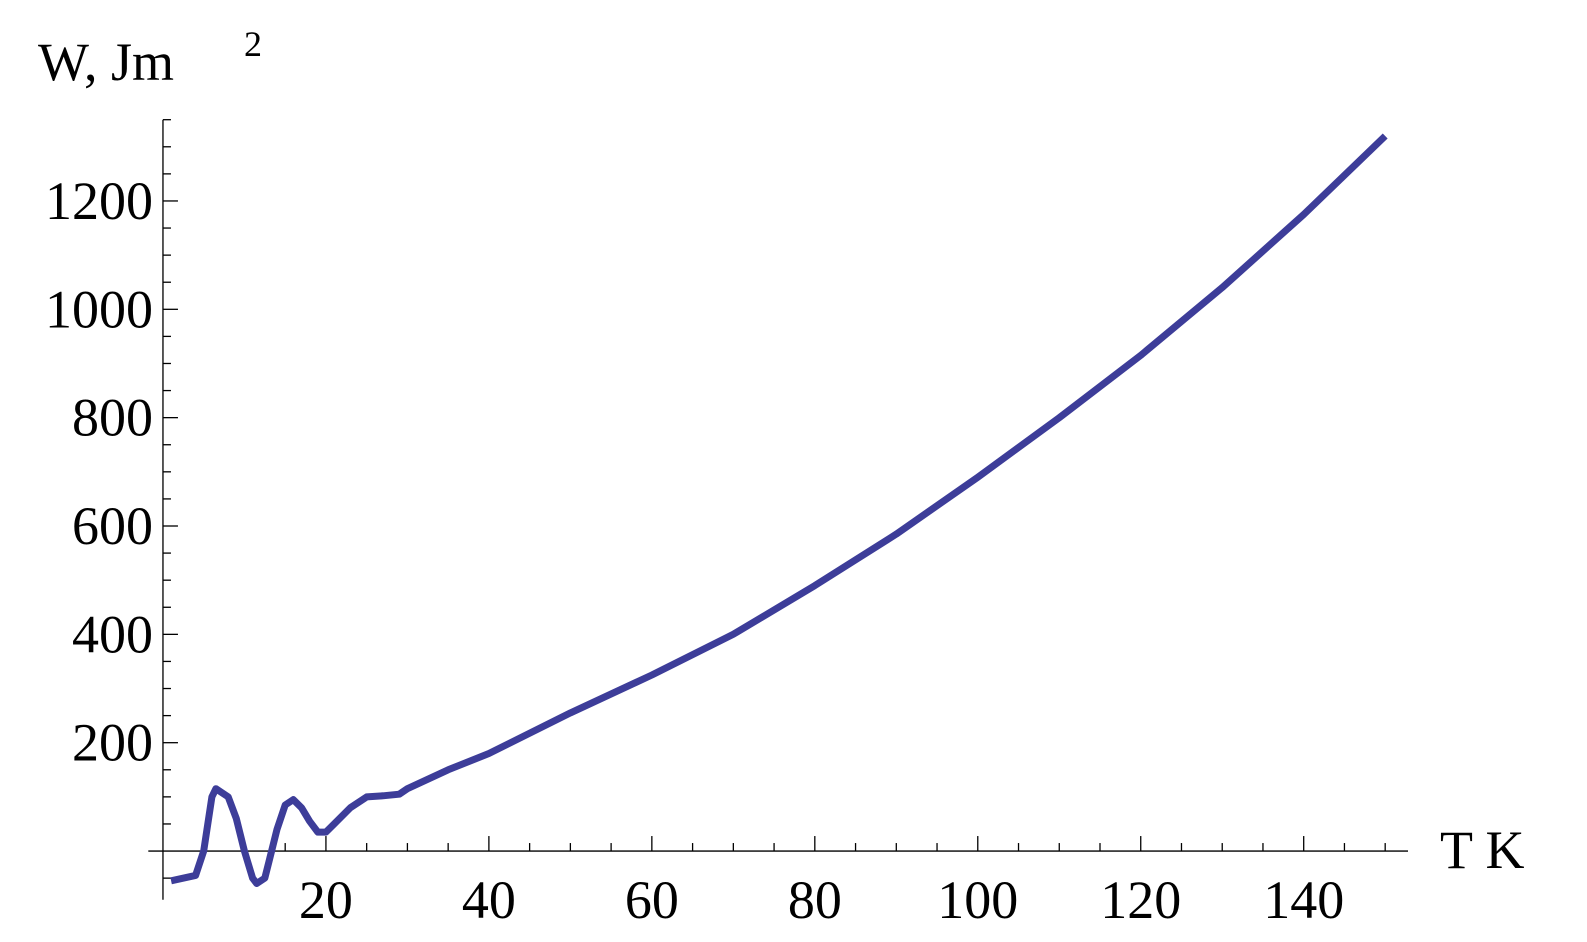 Image resolution: width=1587 pixels, height=942 pixels. What do you see at coordinates (112, 418) in the screenshot?
I see `y-tick-label: 800` at bounding box center [112, 418].